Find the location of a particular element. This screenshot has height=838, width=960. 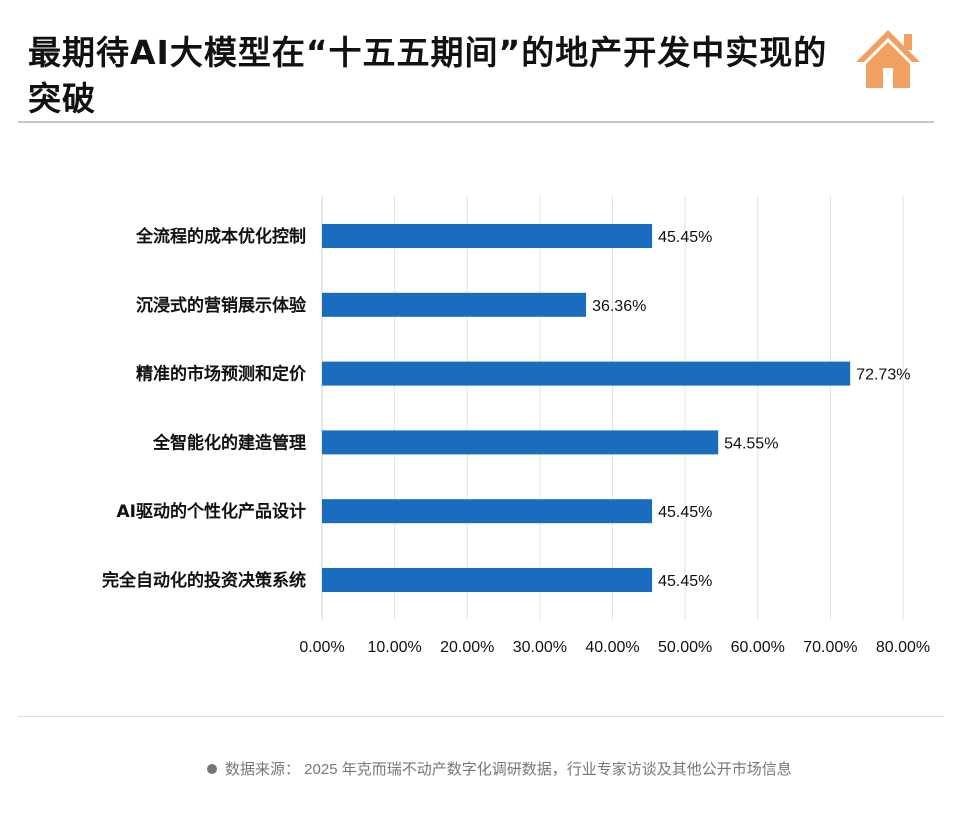

x-tick-label: 50.00% is located at coordinates (685, 647).